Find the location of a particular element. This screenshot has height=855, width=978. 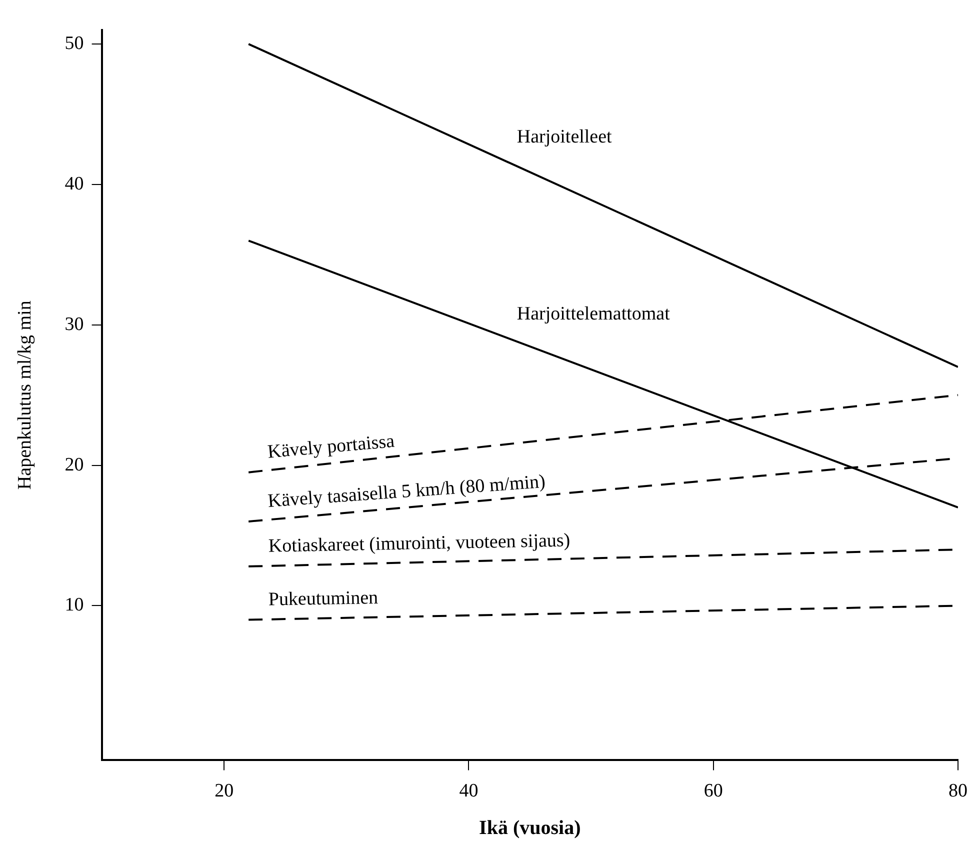

series-label: Kotiaskareet (imurointi, vuoteen sijaus) is located at coordinates (419, 543).